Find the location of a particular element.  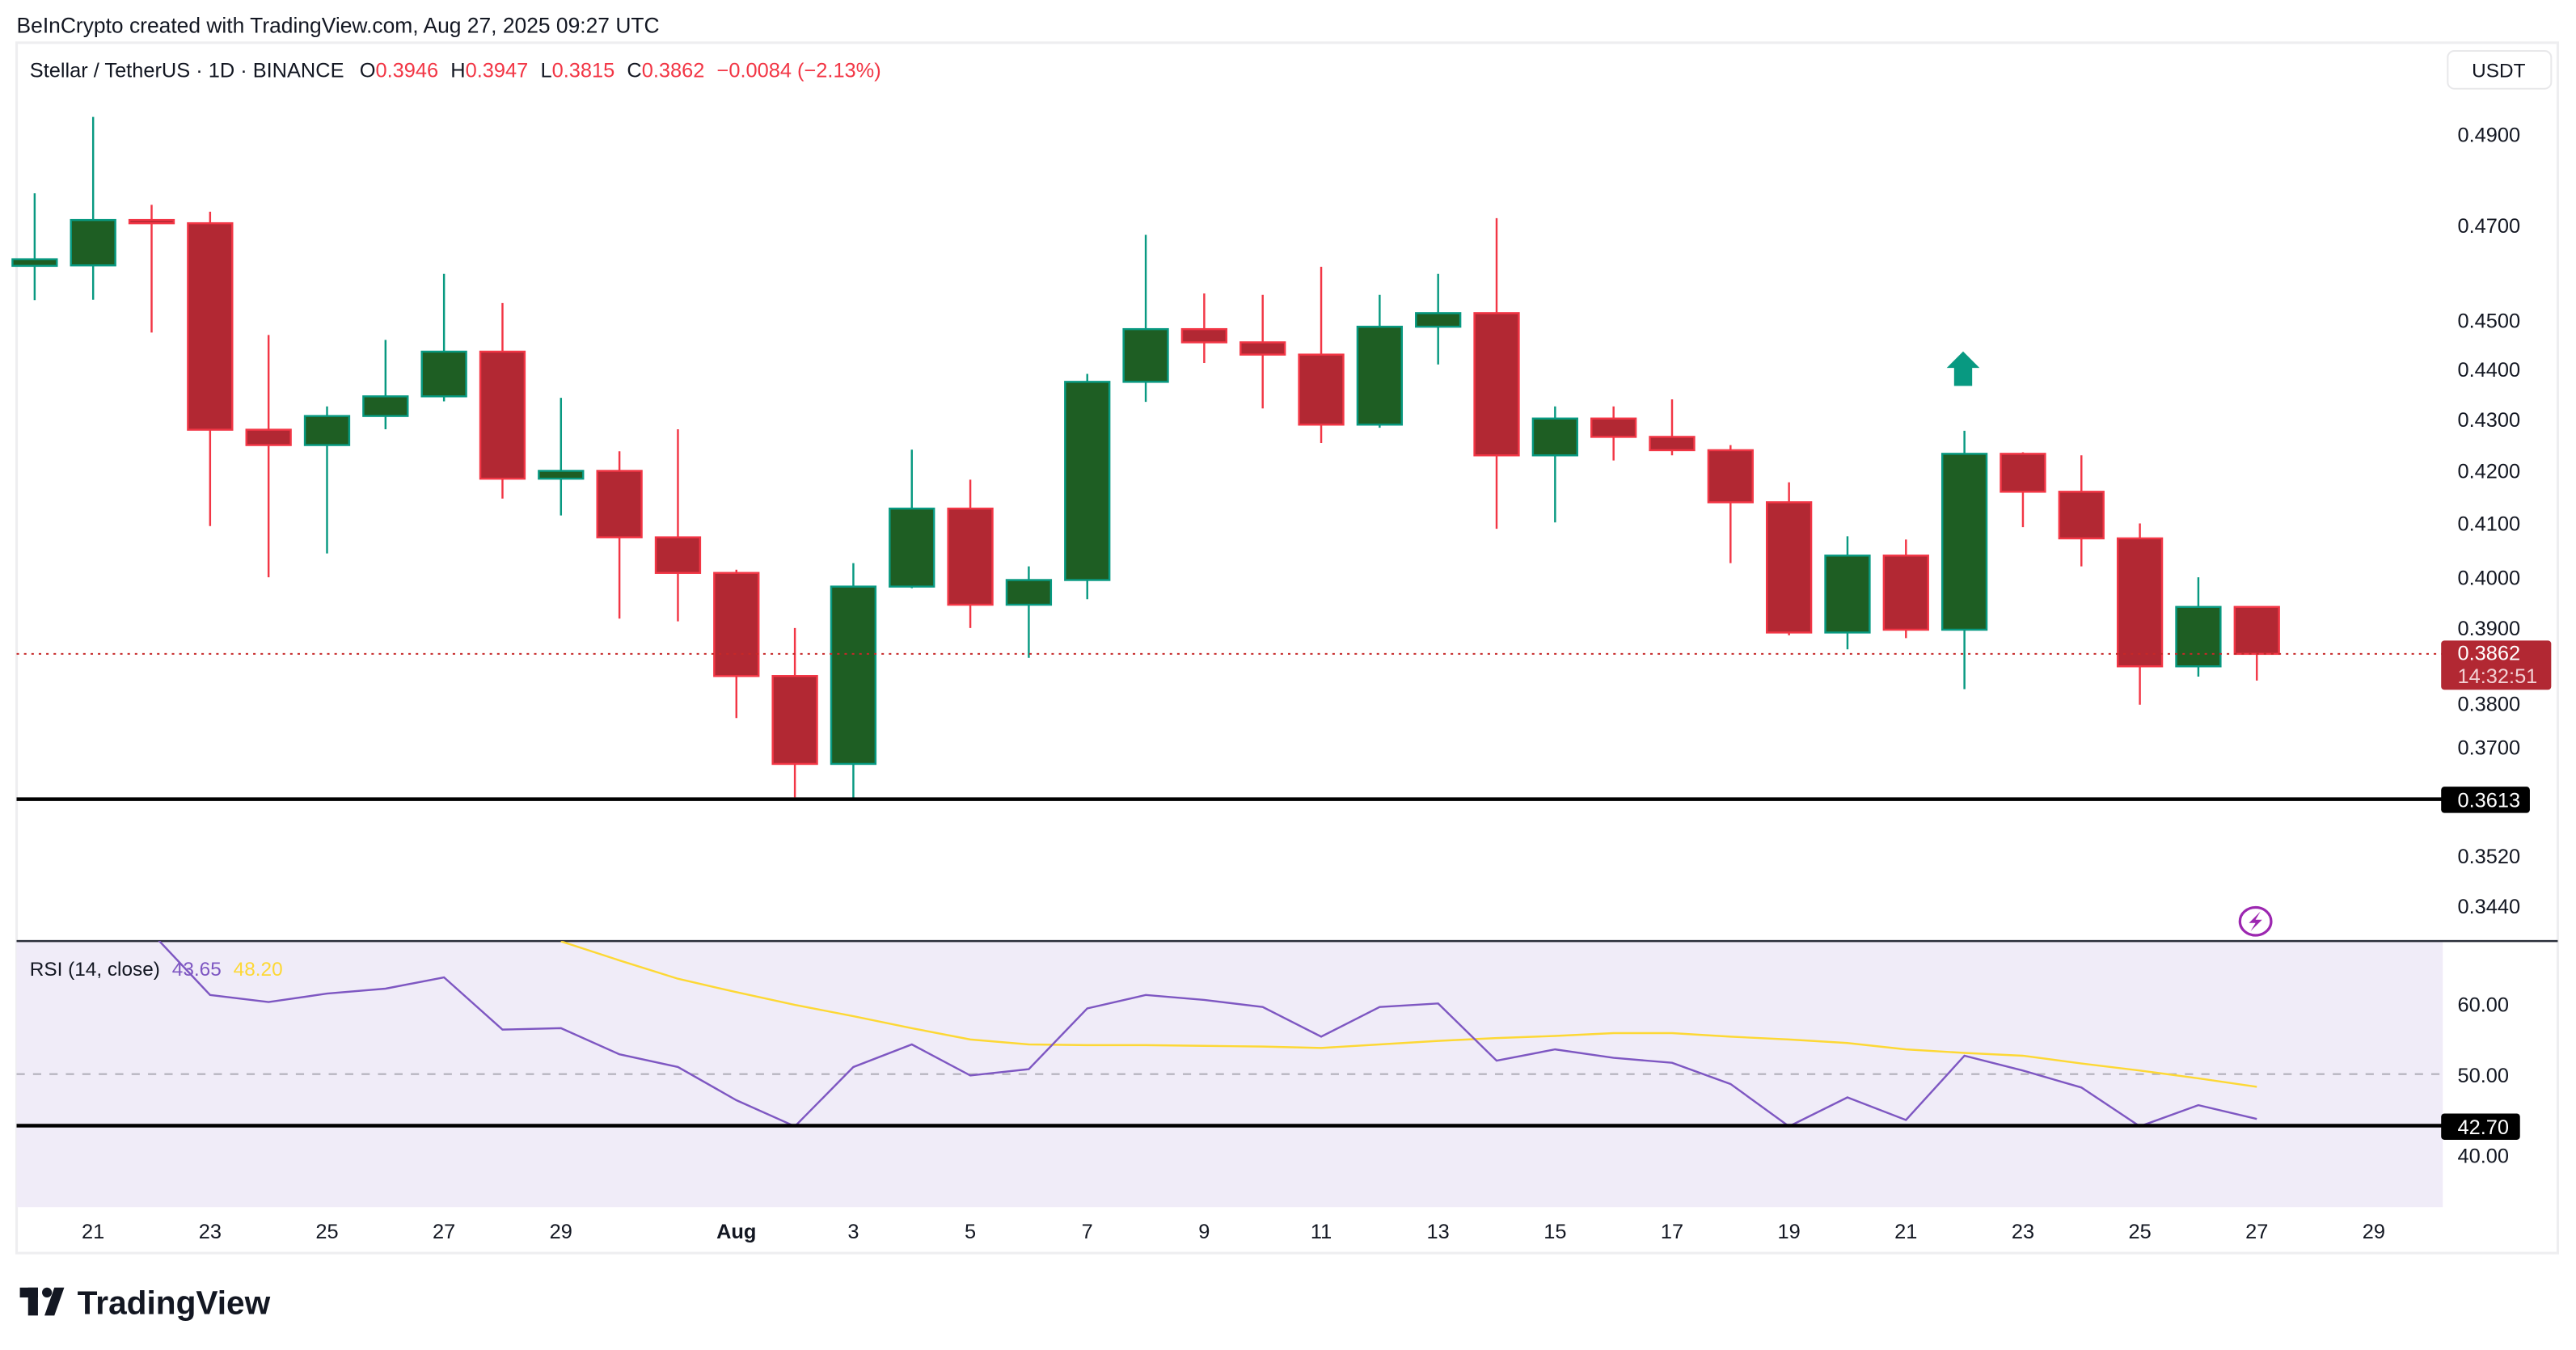

rsi-tick-50: 50.00 is located at coordinates (2484, 1076).